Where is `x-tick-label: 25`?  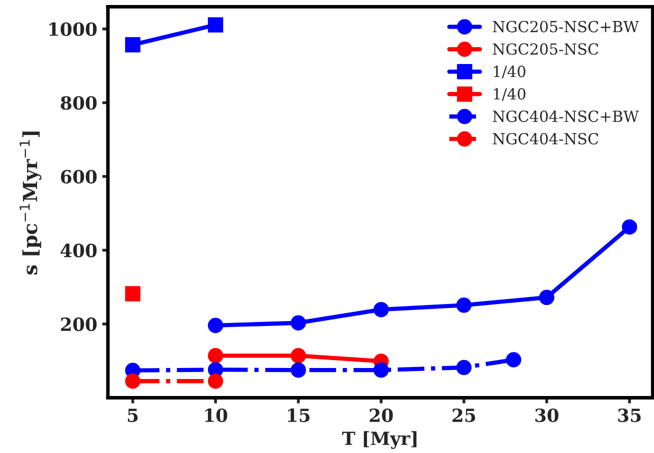
x-tick-label: 25 is located at coordinates (464, 415).